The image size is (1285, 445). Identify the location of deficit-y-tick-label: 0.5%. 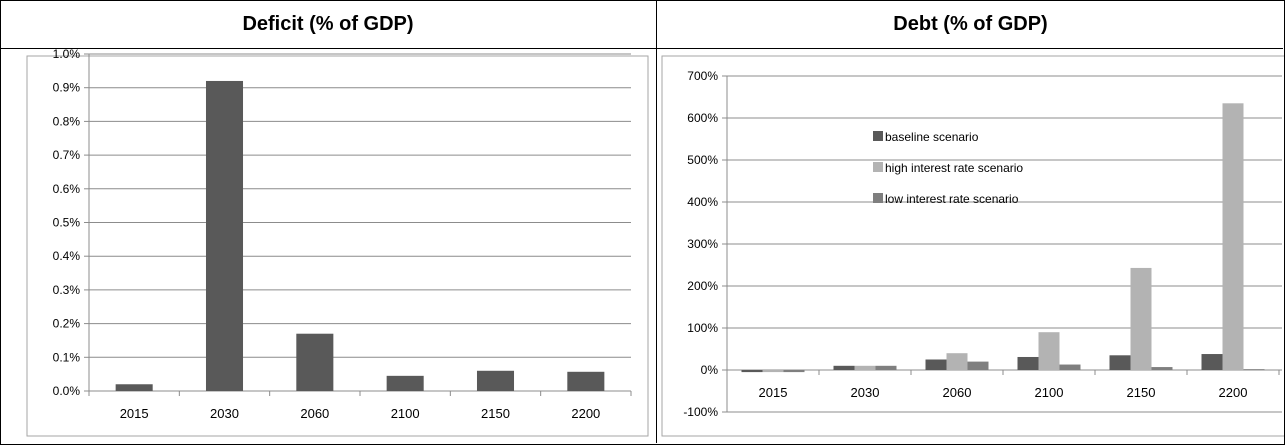
(67, 223).